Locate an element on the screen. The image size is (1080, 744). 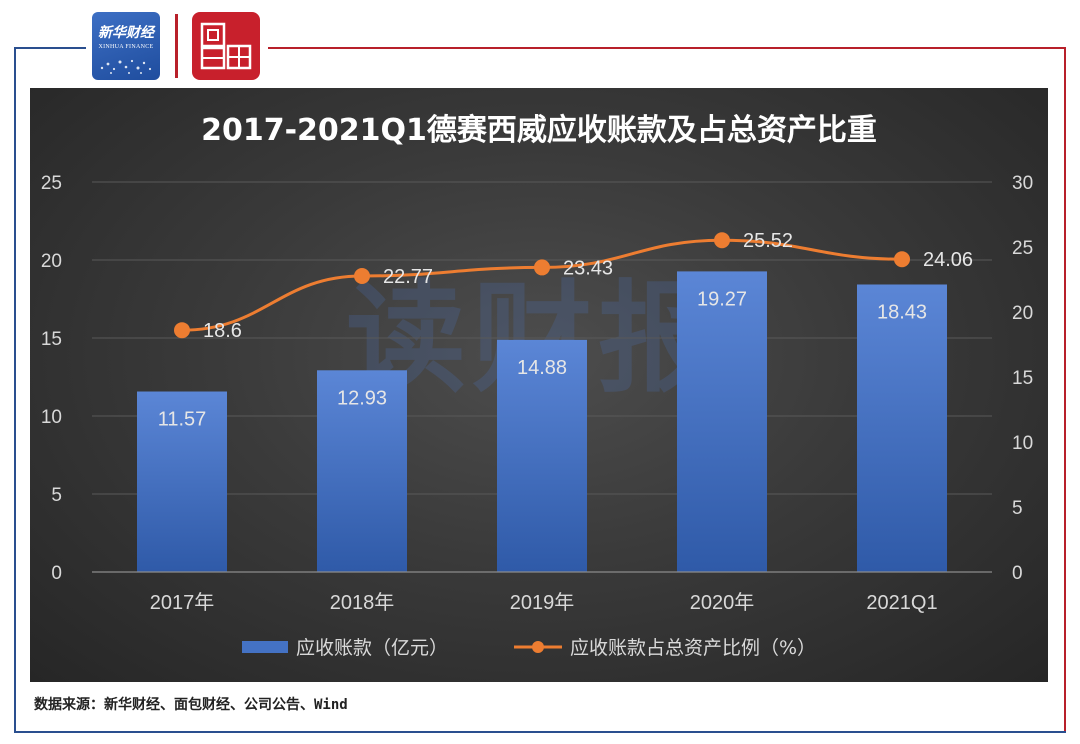
xinhua-finance-logo: 新华财经 XINHUA FINANCE is located at coordinates (126, 46).